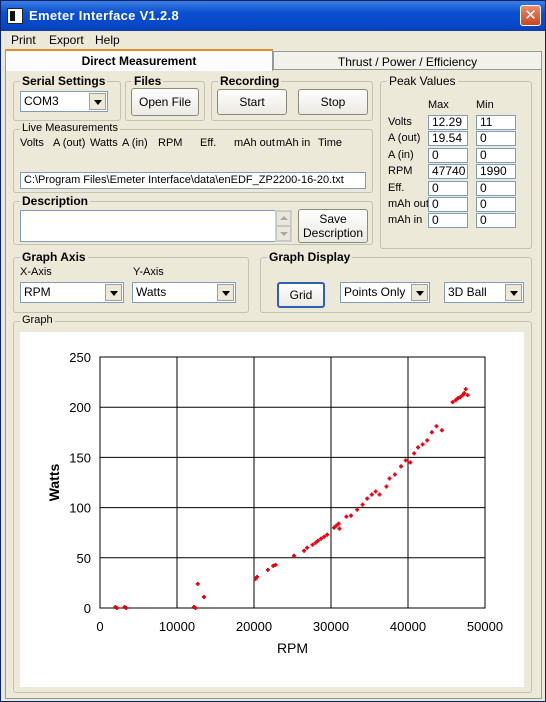 The image size is (546, 702). What do you see at coordinates (37, 292) in the screenshot?
I see `x-axis-value: RPM` at bounding box center [37, 292].